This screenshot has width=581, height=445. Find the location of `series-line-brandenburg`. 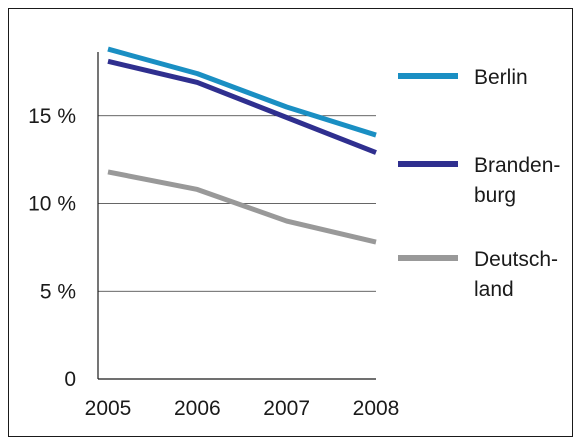

series-line-brandenburg is located at coordinates (242, 106).